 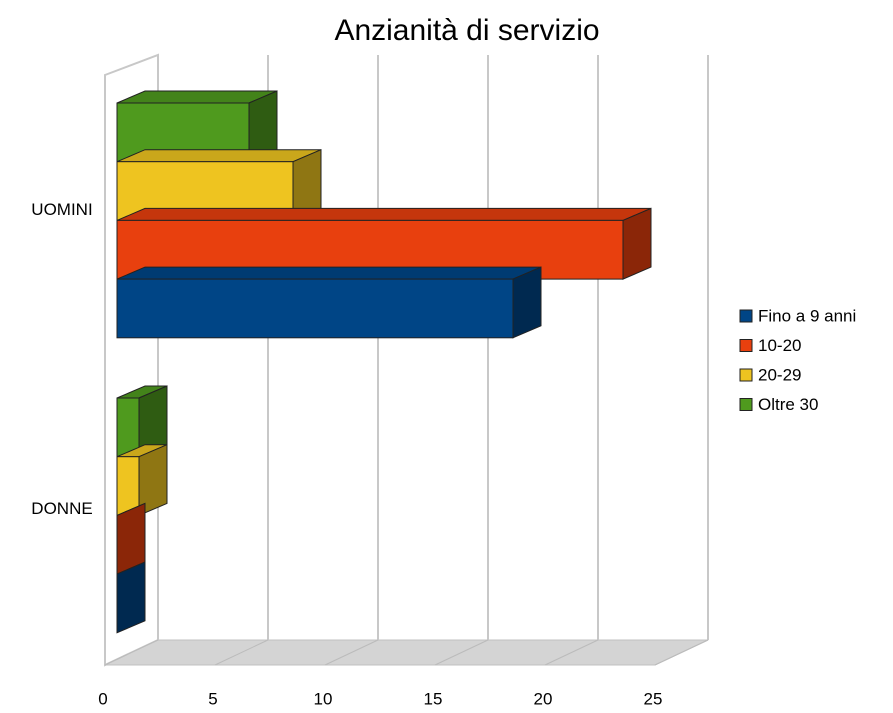 I want to click on x-tick-label: 20, so click(x=543, y=698).